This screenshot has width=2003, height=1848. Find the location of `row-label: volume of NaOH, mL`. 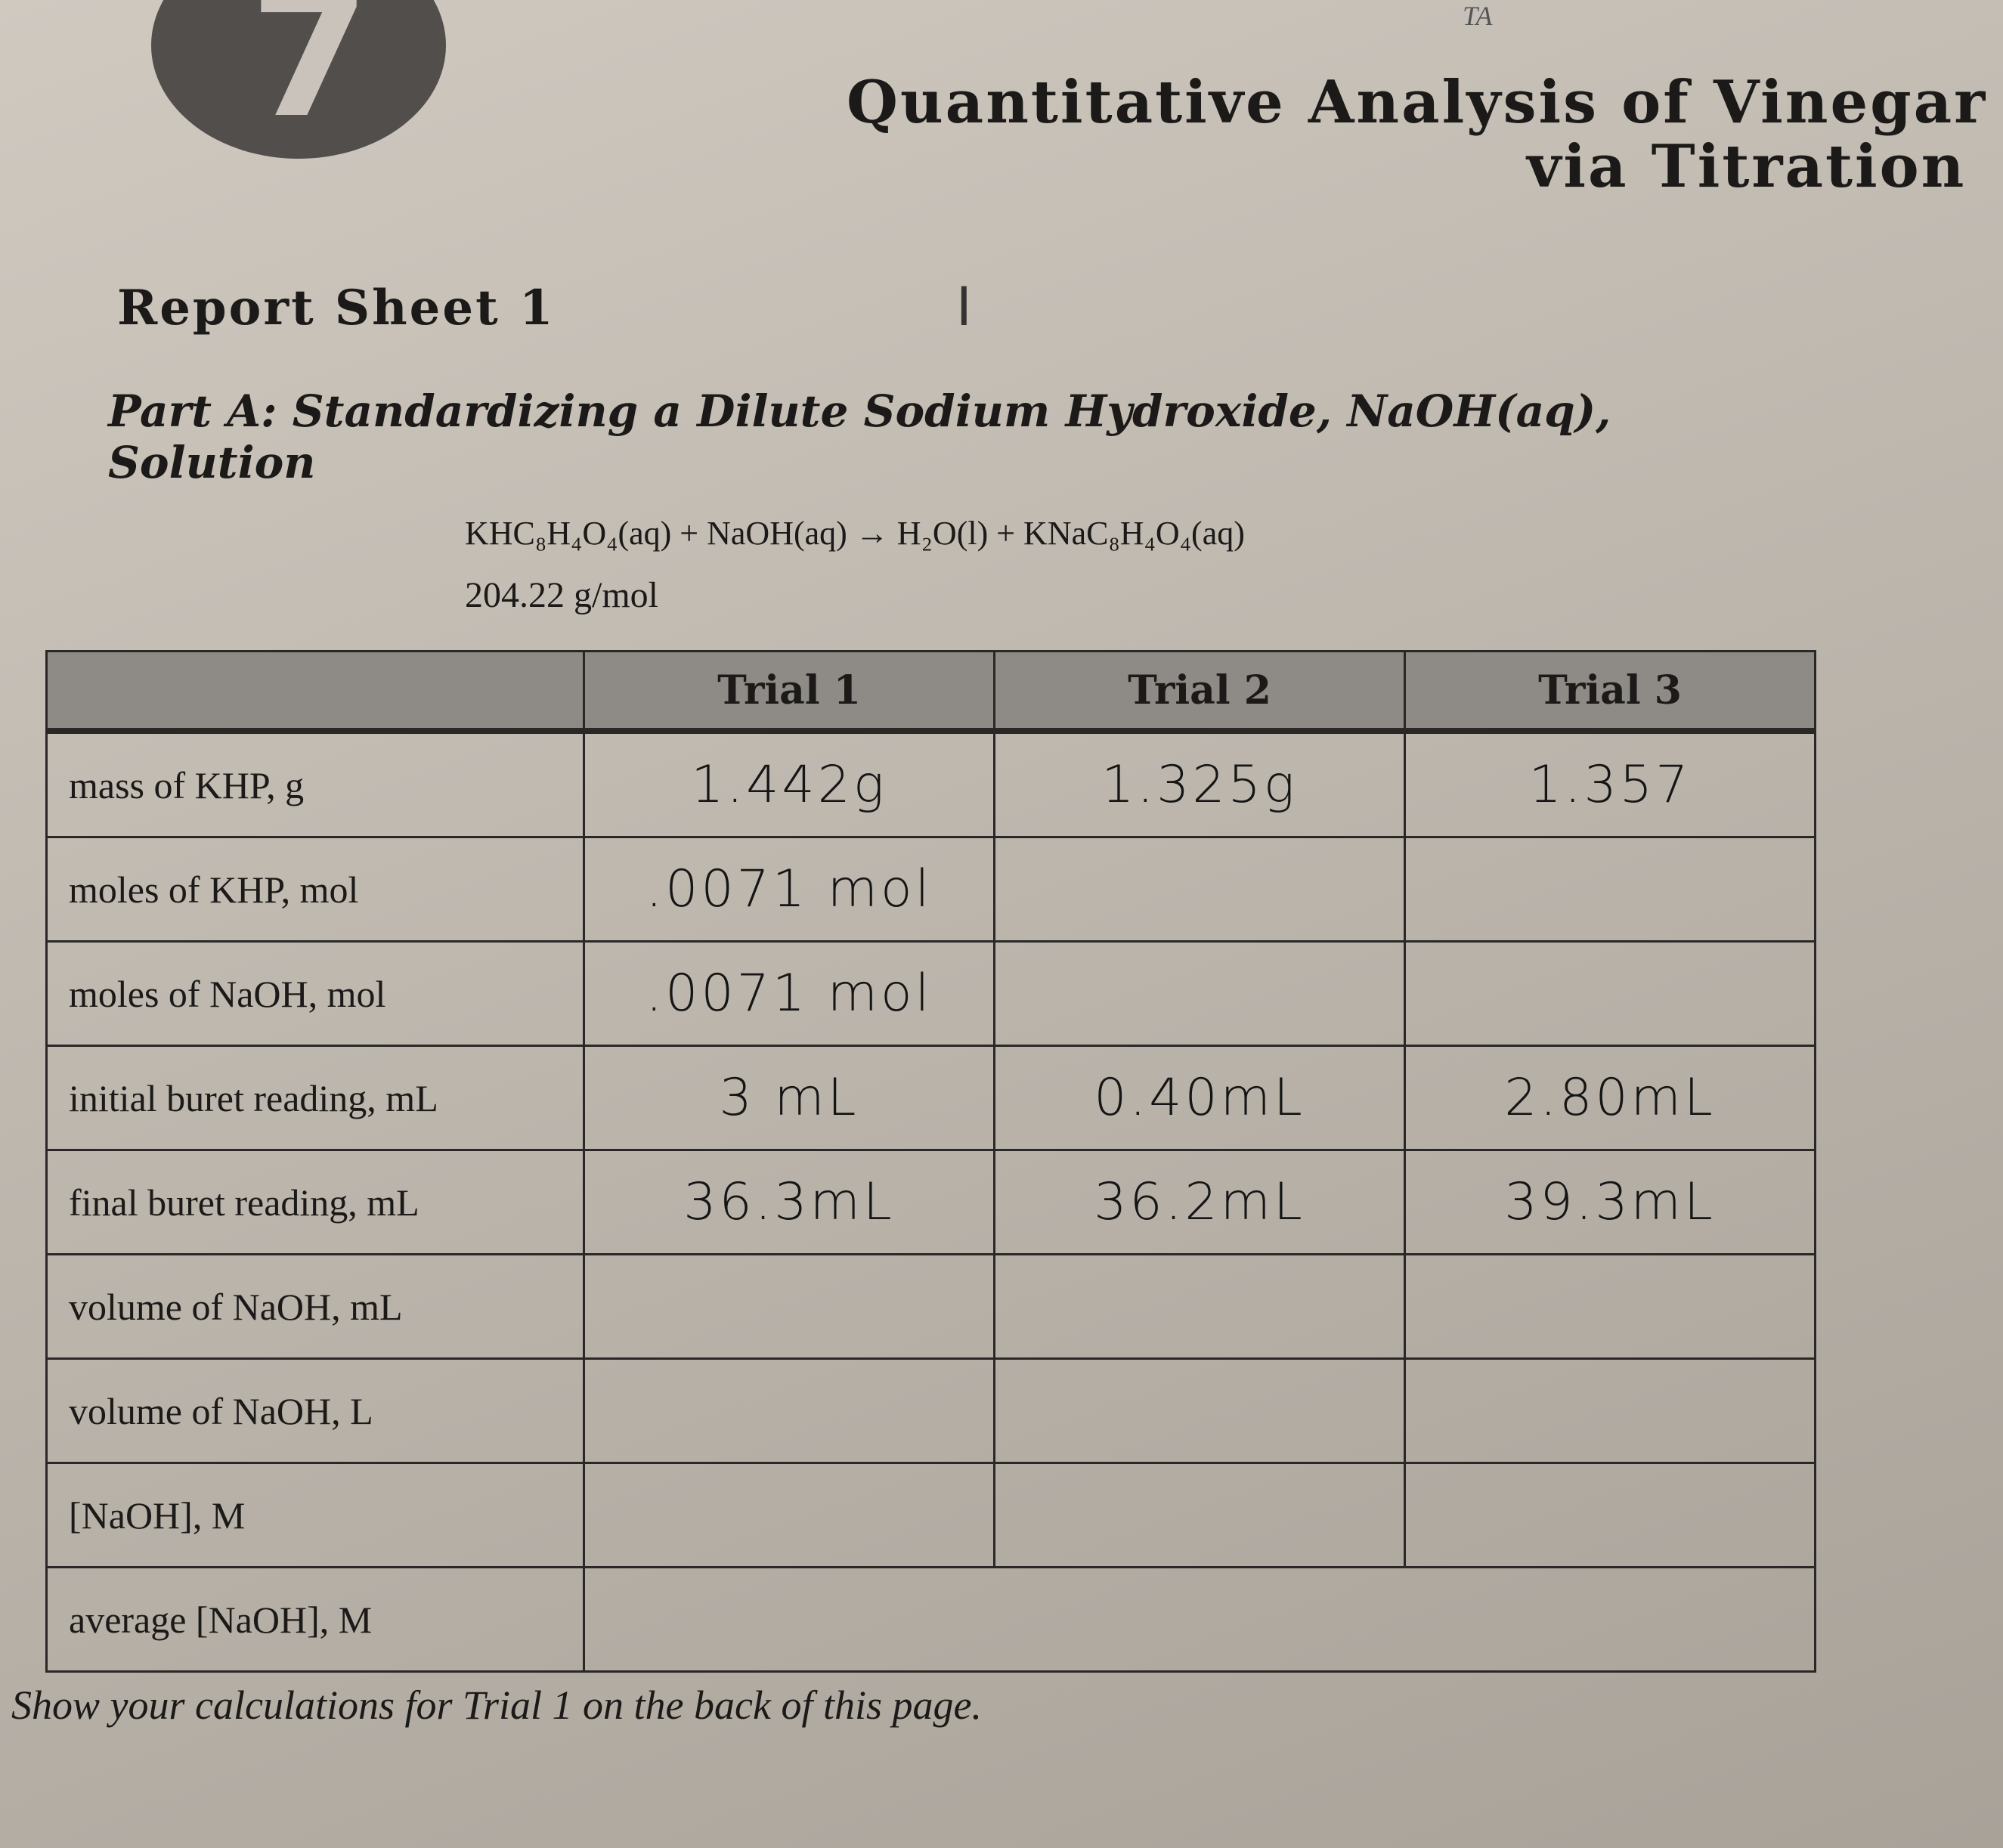

row-label: volume of NaOH, mL is located at coordinates (315, 1306).